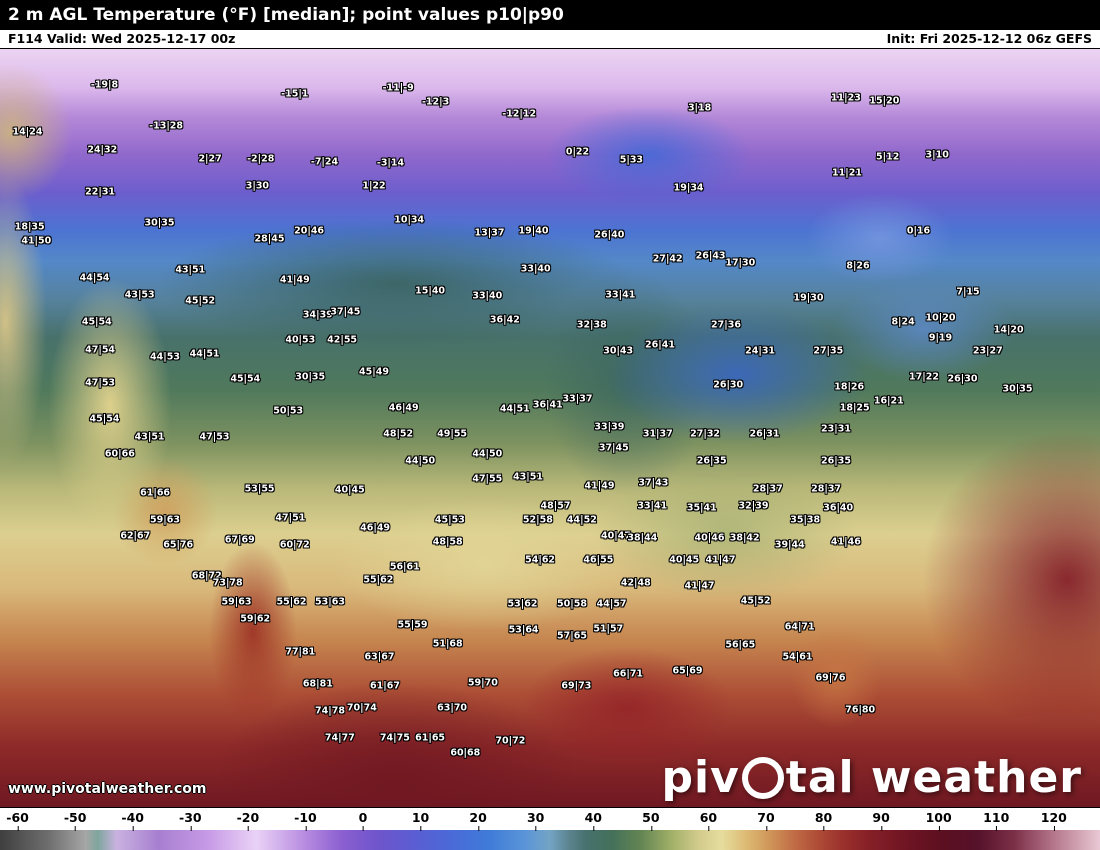 This screenshot has width=1100, height=850. Describe the element at coordinates (420, 820) in the screenshot. I see `colorbar-tick-label: 10` at that location.